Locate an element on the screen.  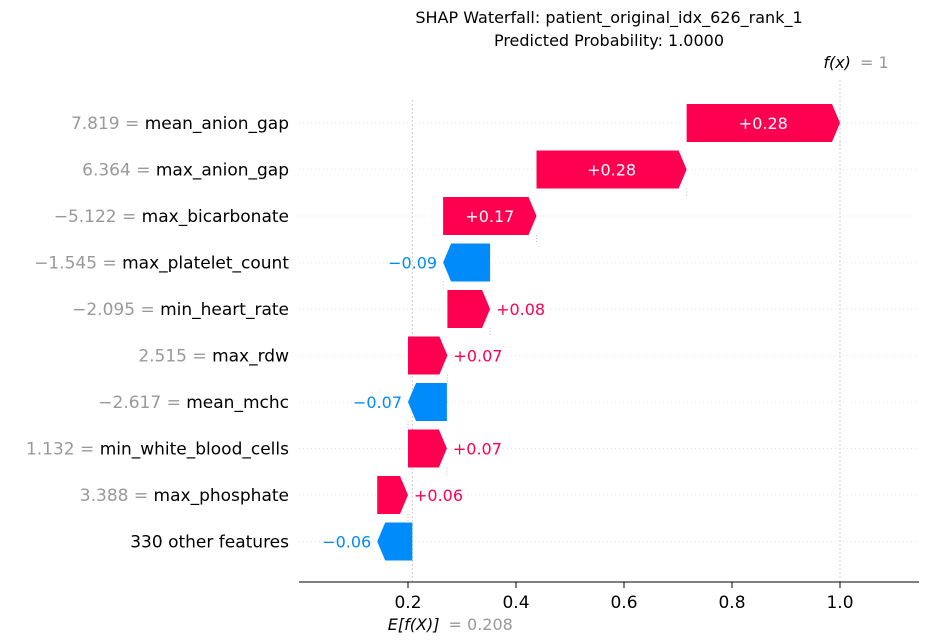
x-tick-label: 1.0 is located at coordinates (839, 603).